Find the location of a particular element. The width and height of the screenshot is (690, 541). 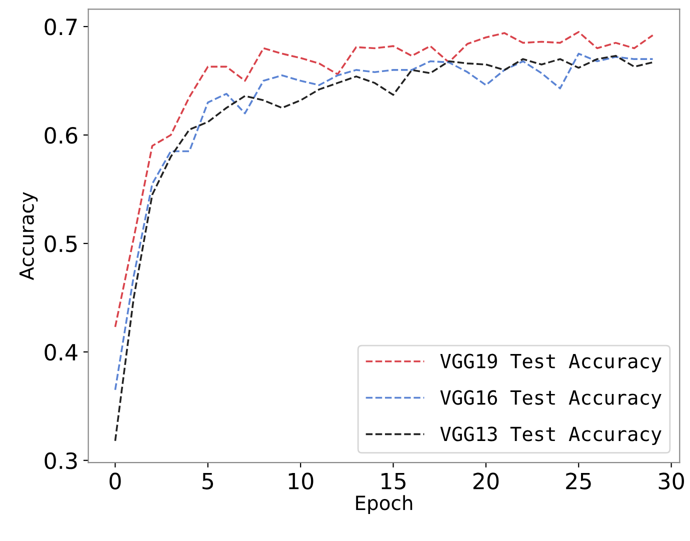

legend-label: VGG19 Test Accuracy is located at coordinates (551, 363).